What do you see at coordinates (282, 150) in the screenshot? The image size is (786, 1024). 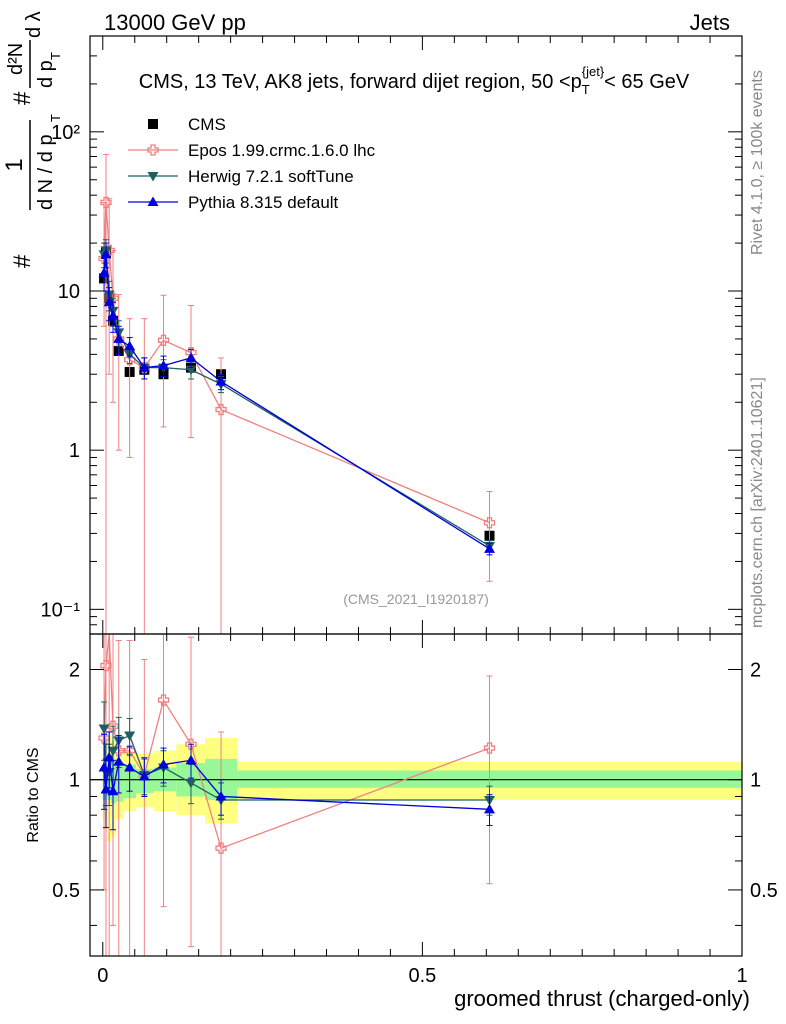 I see `legend-entry: Epos 1.99.crmc.1.6.0 lhc` at bounding box center [282, 150].